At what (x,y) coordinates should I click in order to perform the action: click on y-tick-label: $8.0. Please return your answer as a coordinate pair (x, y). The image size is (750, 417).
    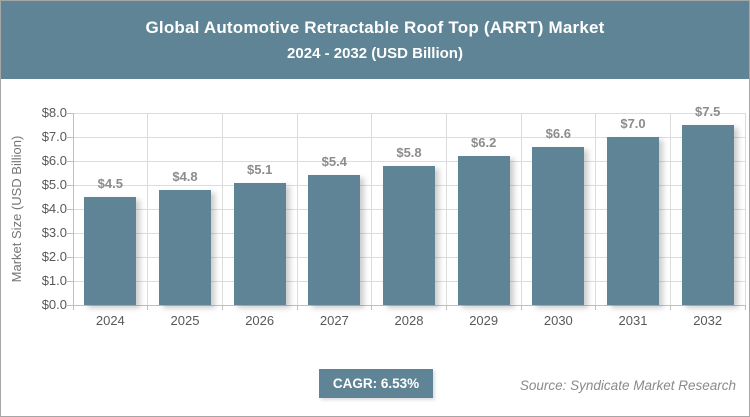
    Looking at the image, I should click on (54, 112).